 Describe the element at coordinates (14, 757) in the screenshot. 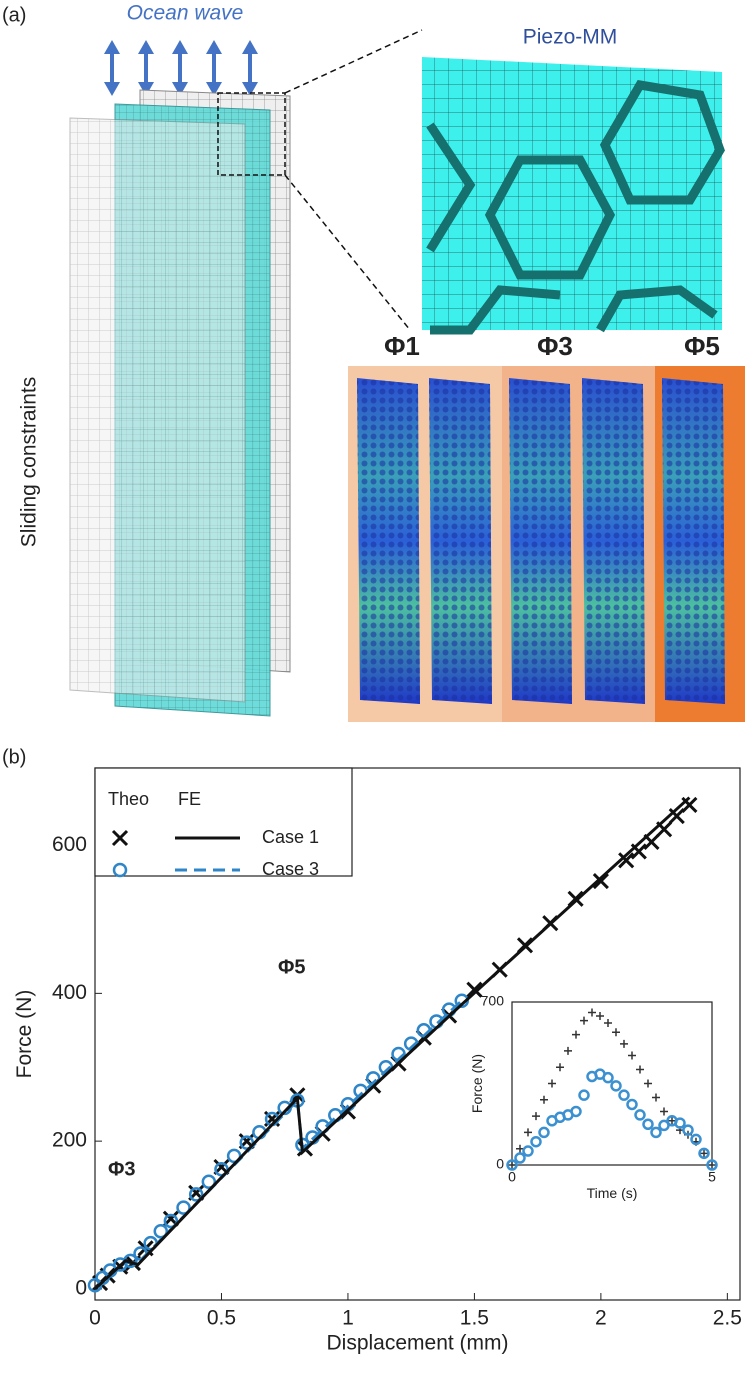

I see `panel-label: (b)` at that location.